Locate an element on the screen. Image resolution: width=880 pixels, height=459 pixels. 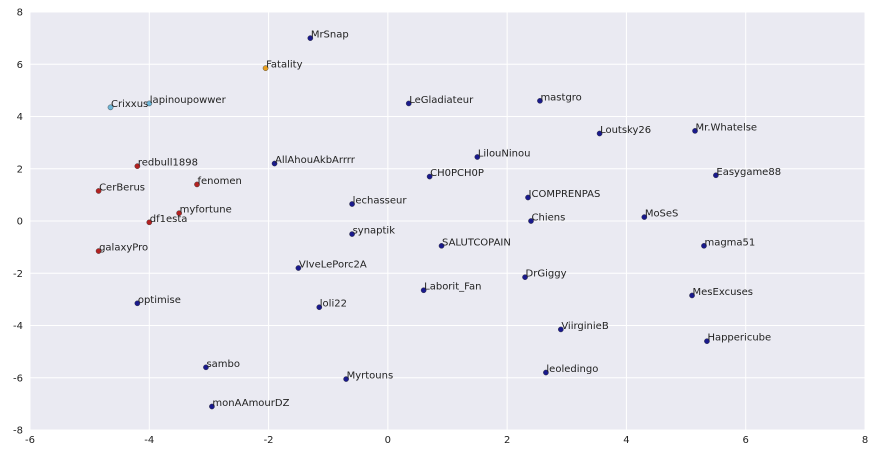
point-label: lapinoupowwer is located at coordinates (188, 100).